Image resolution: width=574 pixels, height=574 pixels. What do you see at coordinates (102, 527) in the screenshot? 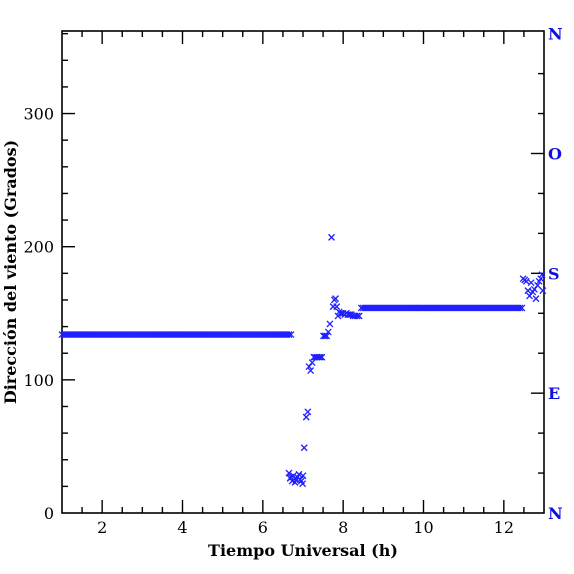
I see `x-tick-label: 2` at bounding box center [102, 527].